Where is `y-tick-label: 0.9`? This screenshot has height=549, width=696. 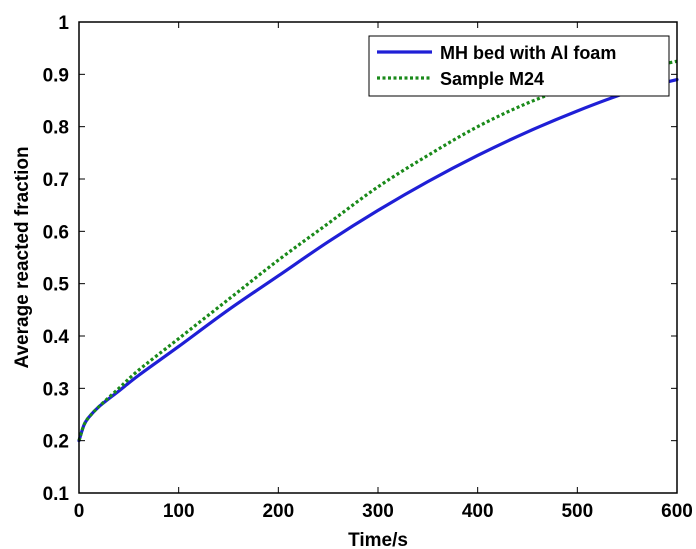
y-tick-label: 0.9 is located at coordinates (56, 75).